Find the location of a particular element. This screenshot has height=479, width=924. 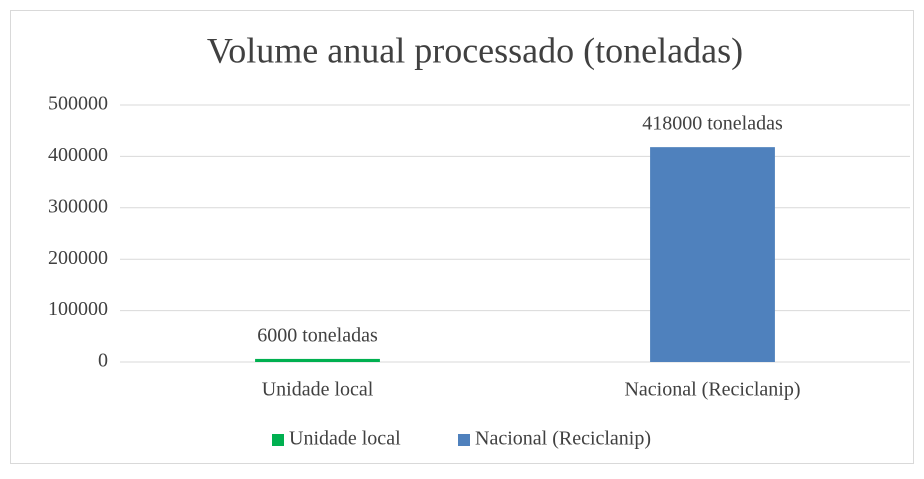

x-tick-label: Nacional (Reciclanip) is located at coordinates (712, 390).